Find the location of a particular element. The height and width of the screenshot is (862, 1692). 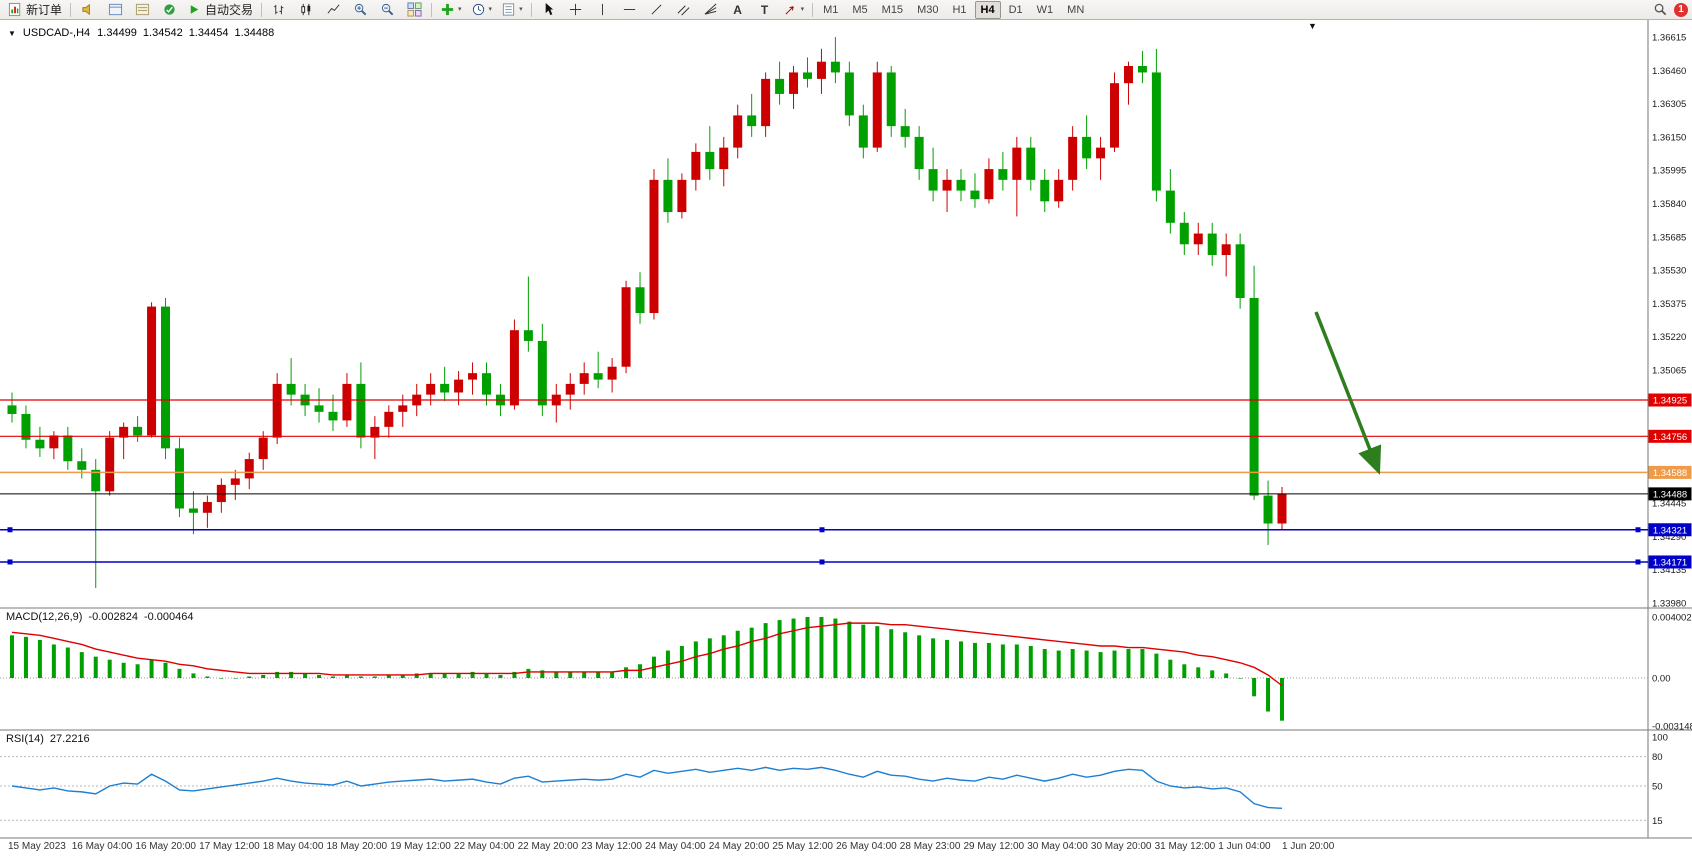

indicators-button: ▾ is located at coordinates (451, 10).